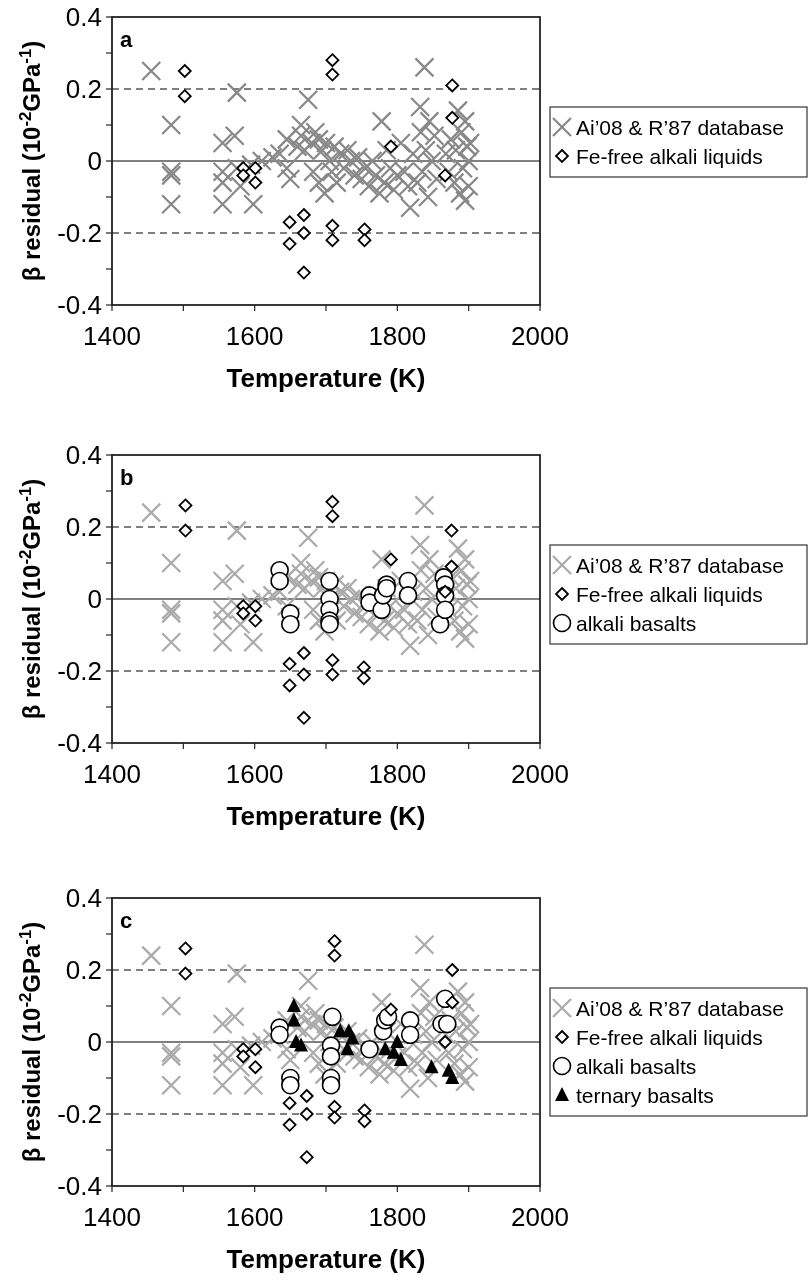  Describe the element at coordinates (669, 1037) in the screenshot. I see `legend-label: Fe-free alkali liquids` at that location.